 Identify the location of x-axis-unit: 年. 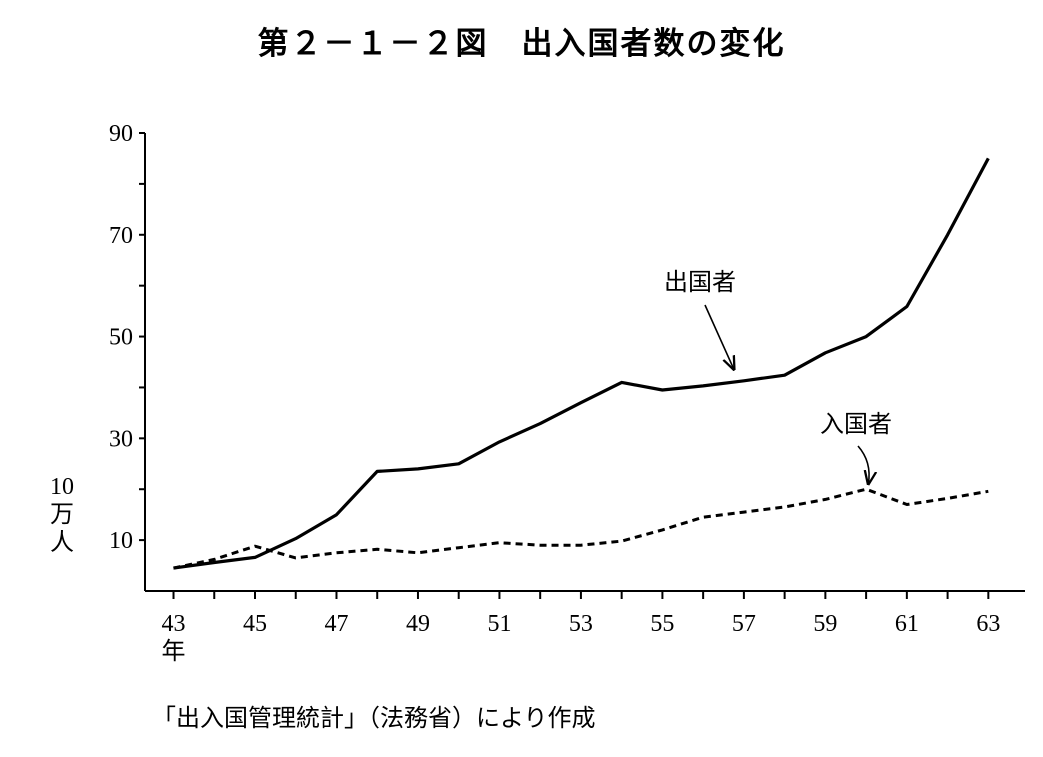
(174, 651).